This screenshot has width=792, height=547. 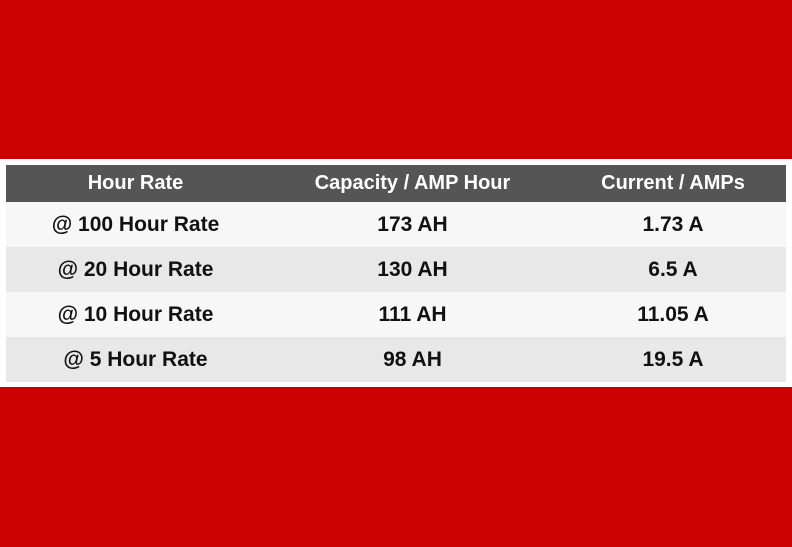 What do you see at coordinates (135, 269) in the screenshot?
I see `cell-hour-rate: @ 20 Hour Rate` at bounding box center [135, 269].